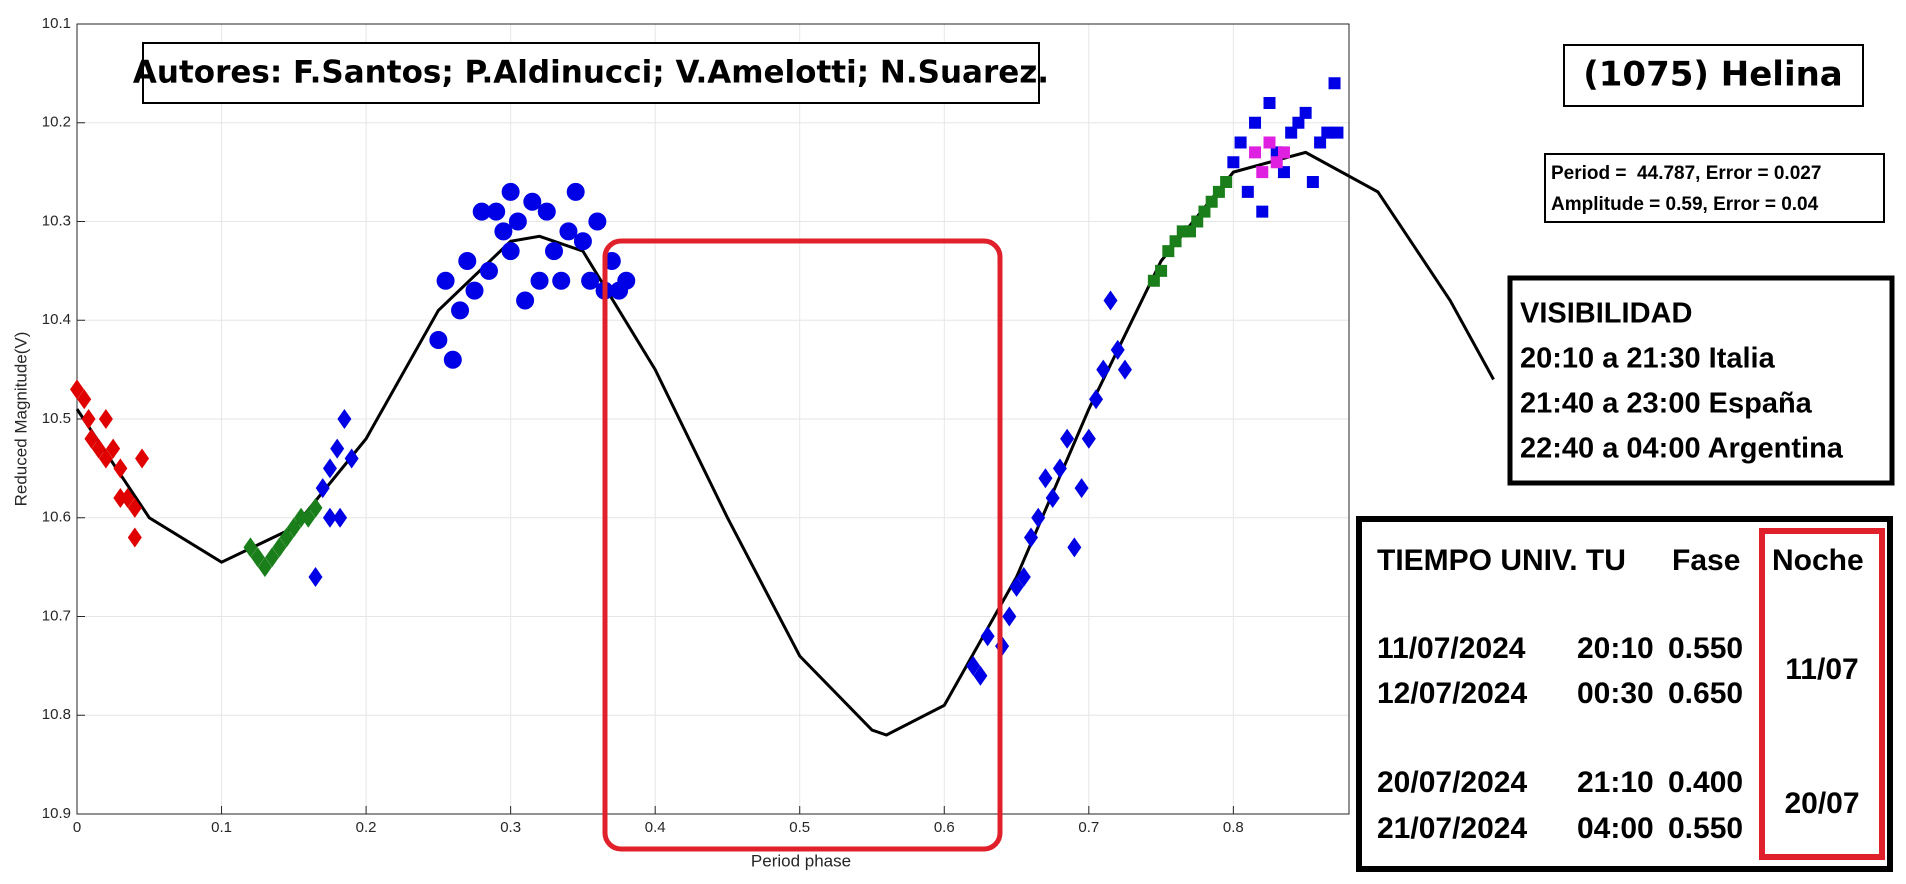 This screenshot has height=884, width=1906. Describe the element at coordinates (1452, 782) in the screenshot. I see `table-cell: 20/07/2024` at that location.